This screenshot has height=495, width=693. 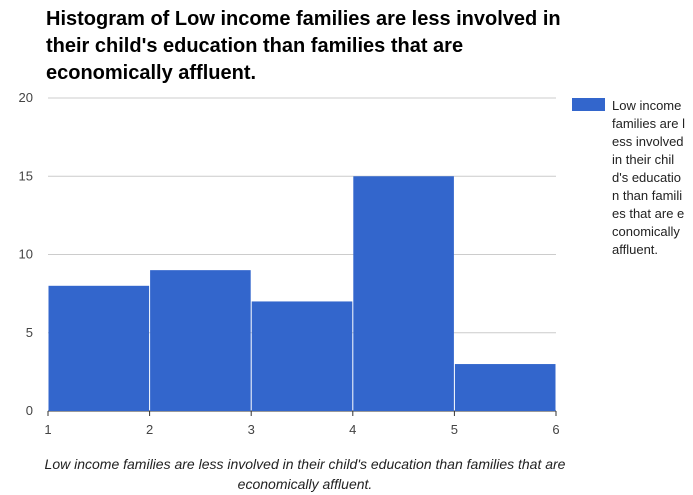 I want to click on x-tick-label: 5, so click(x=454, y=429).